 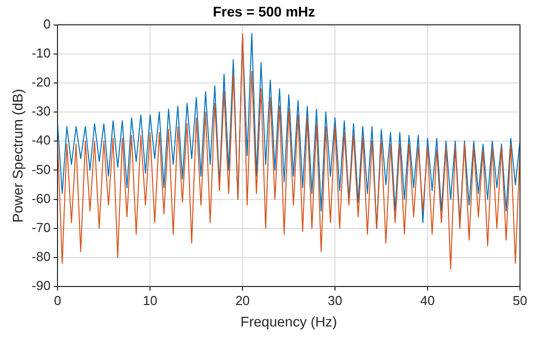 I want to click on x-tick-label: 10, so click(x=150, y=300).